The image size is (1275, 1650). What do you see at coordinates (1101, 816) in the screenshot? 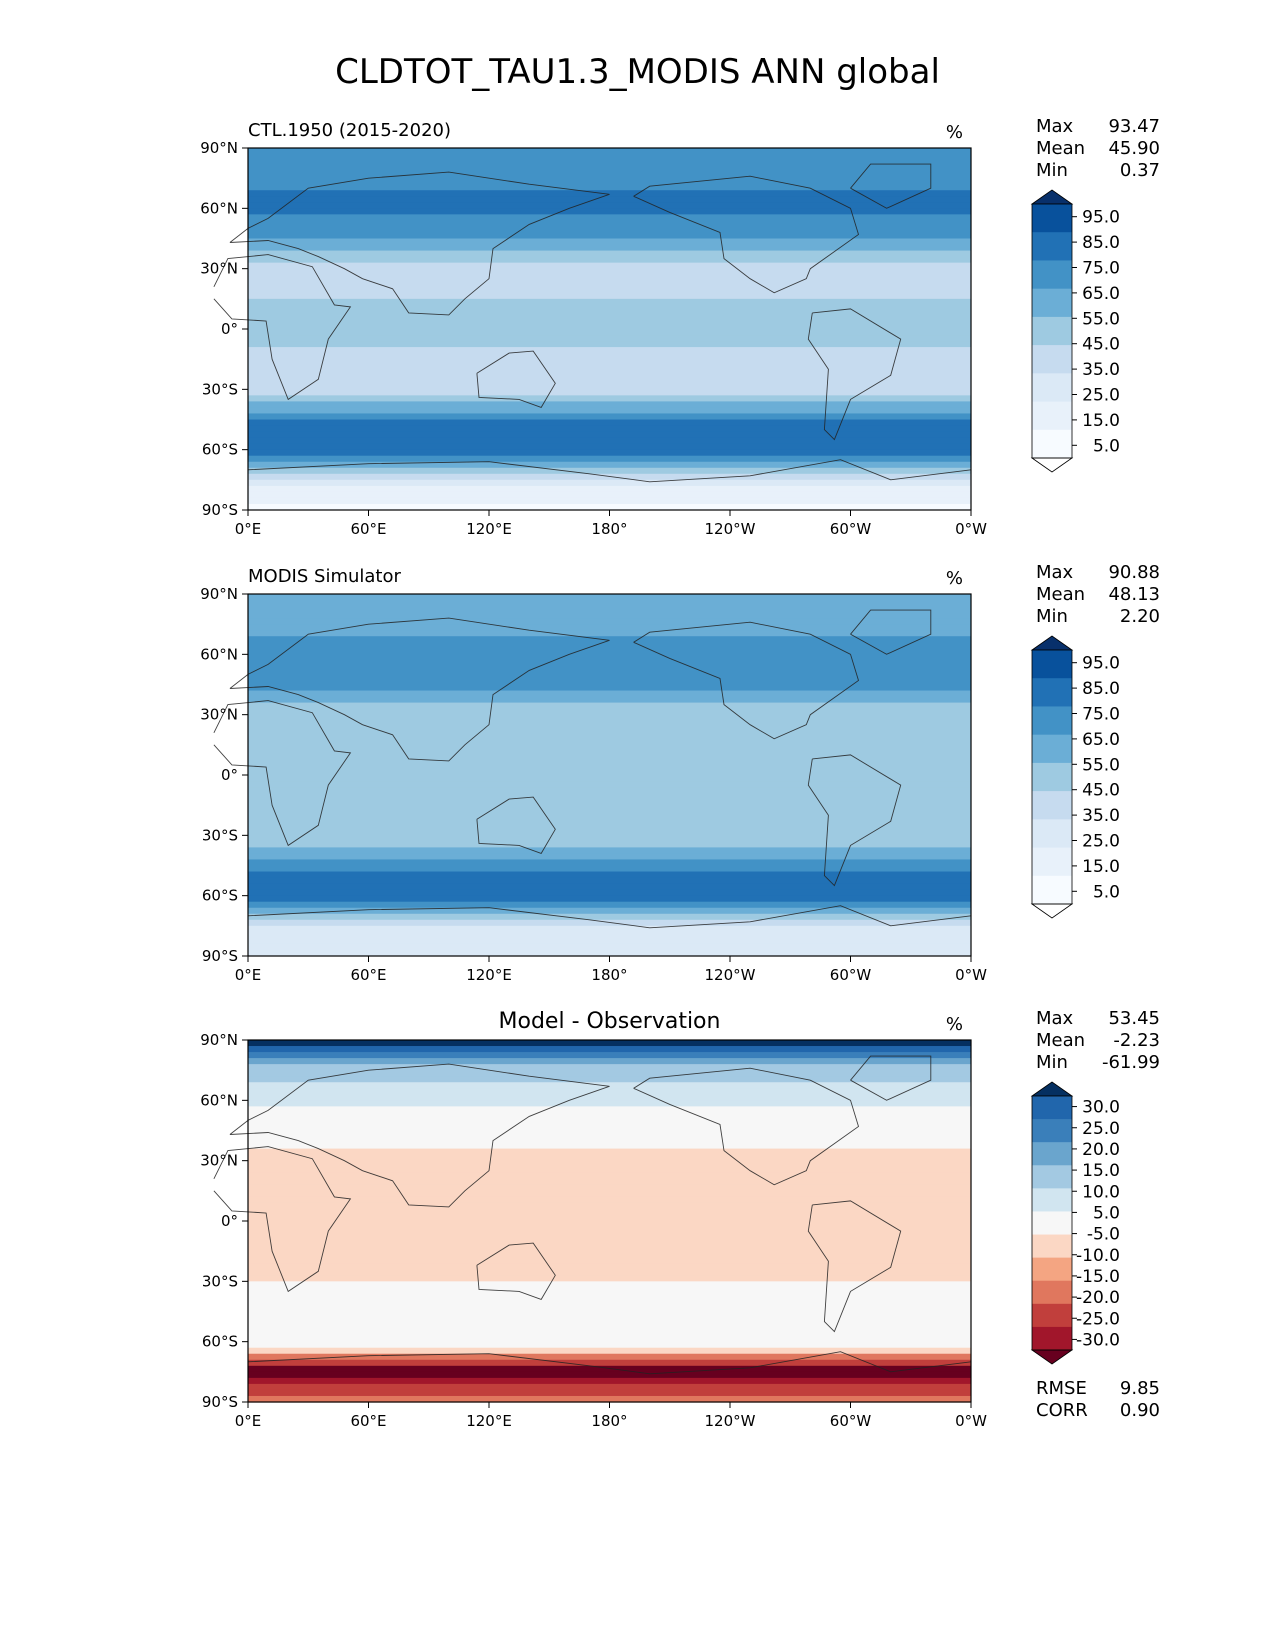
I see `colorbar-label: 35.0` at bounding box center [1101, 816].